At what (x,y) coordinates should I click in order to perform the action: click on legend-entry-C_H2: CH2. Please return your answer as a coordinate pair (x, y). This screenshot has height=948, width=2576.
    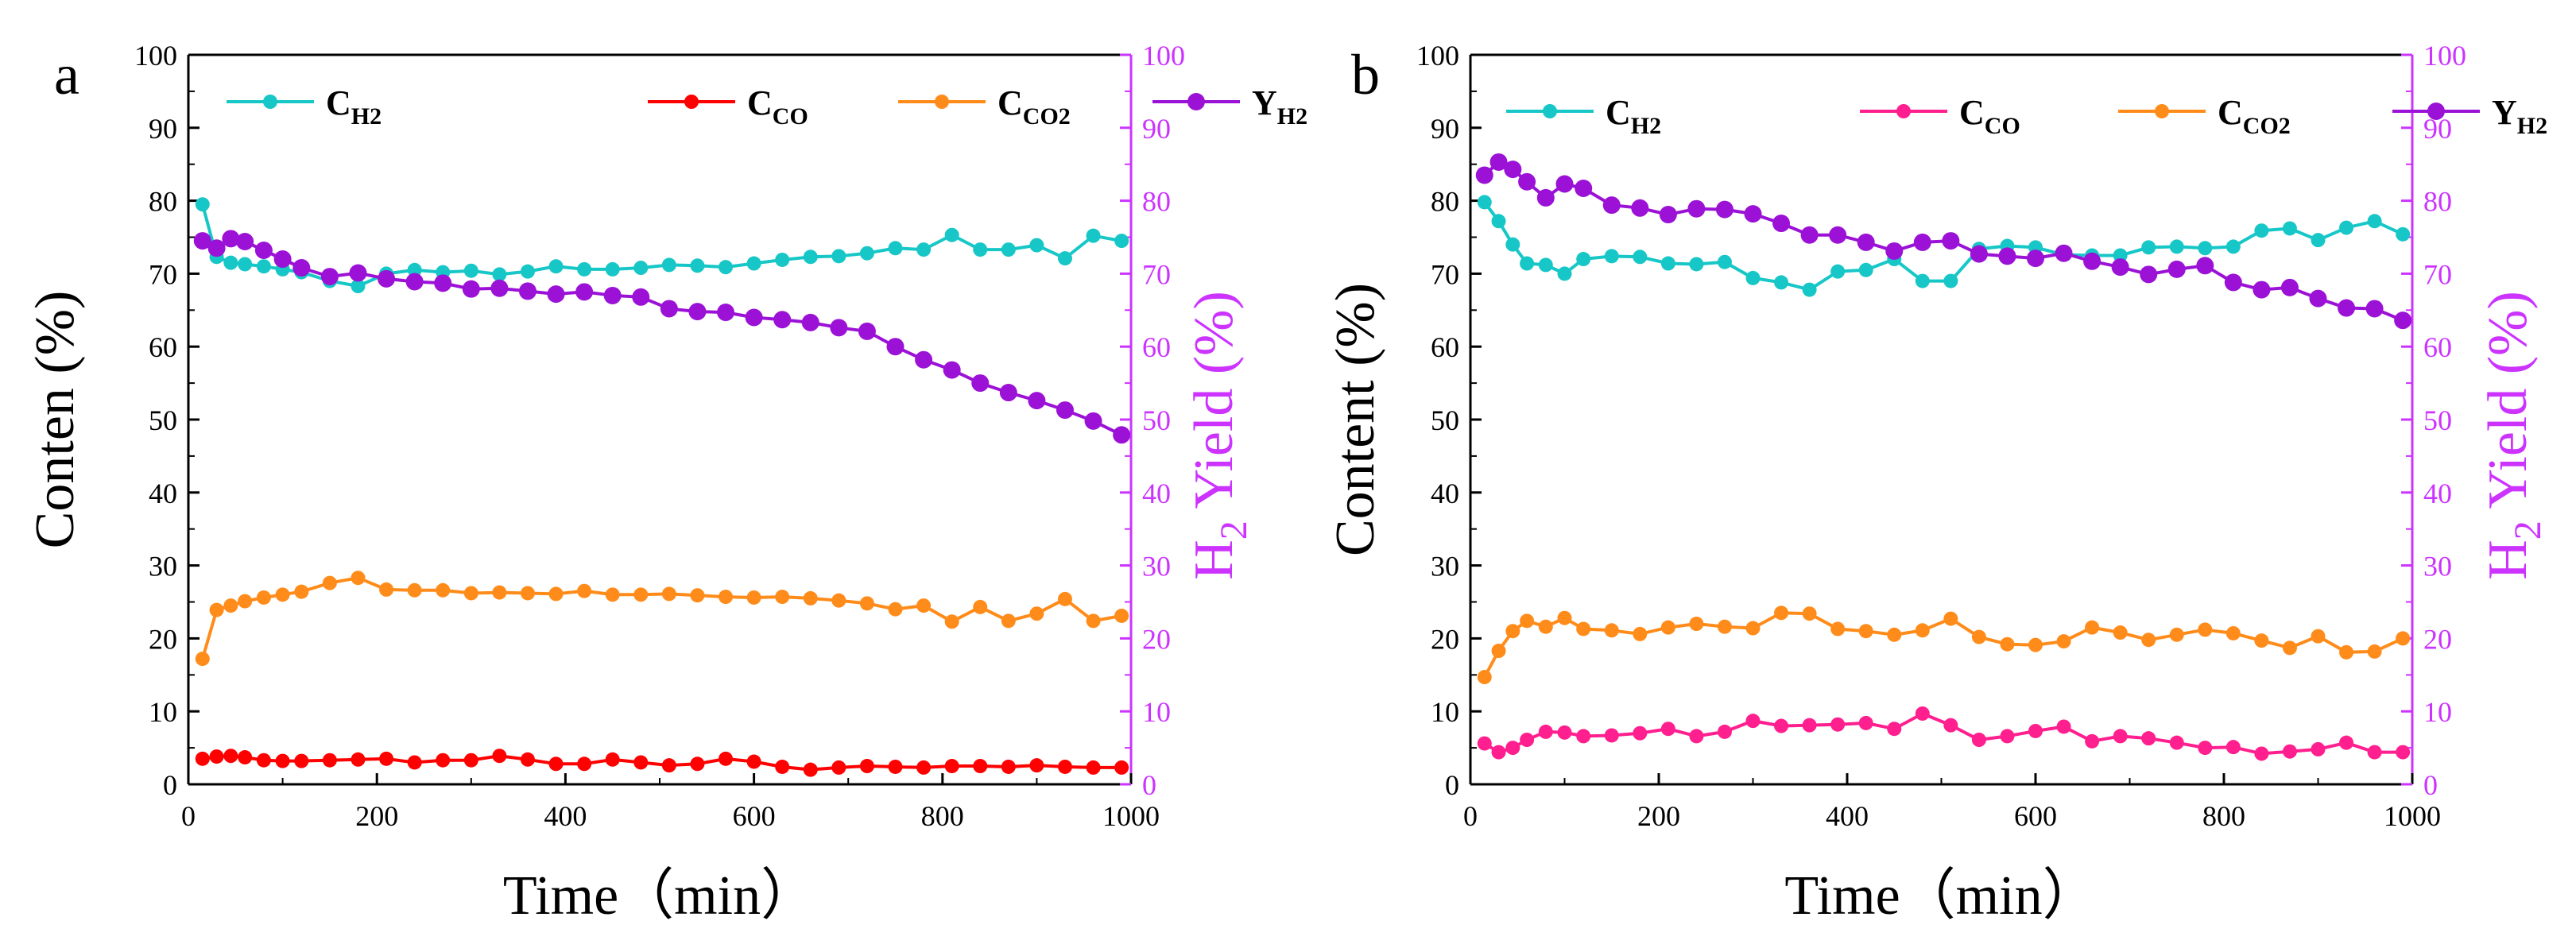
    Looking at the image, I should click on (304, 106).